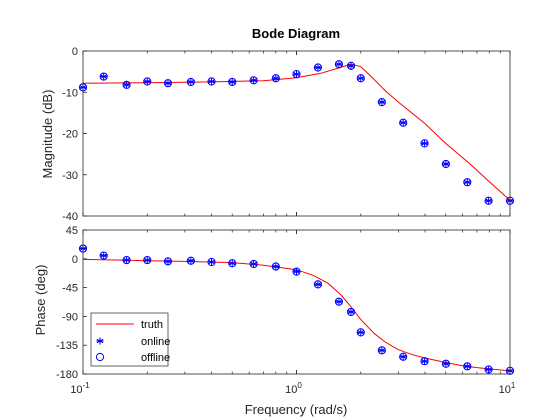 The width and height of the screenshot is (560, 420). Describe the element at coordinates (67, 346) in the screenshot. I see `ph-ytick-label: -135` at that location.